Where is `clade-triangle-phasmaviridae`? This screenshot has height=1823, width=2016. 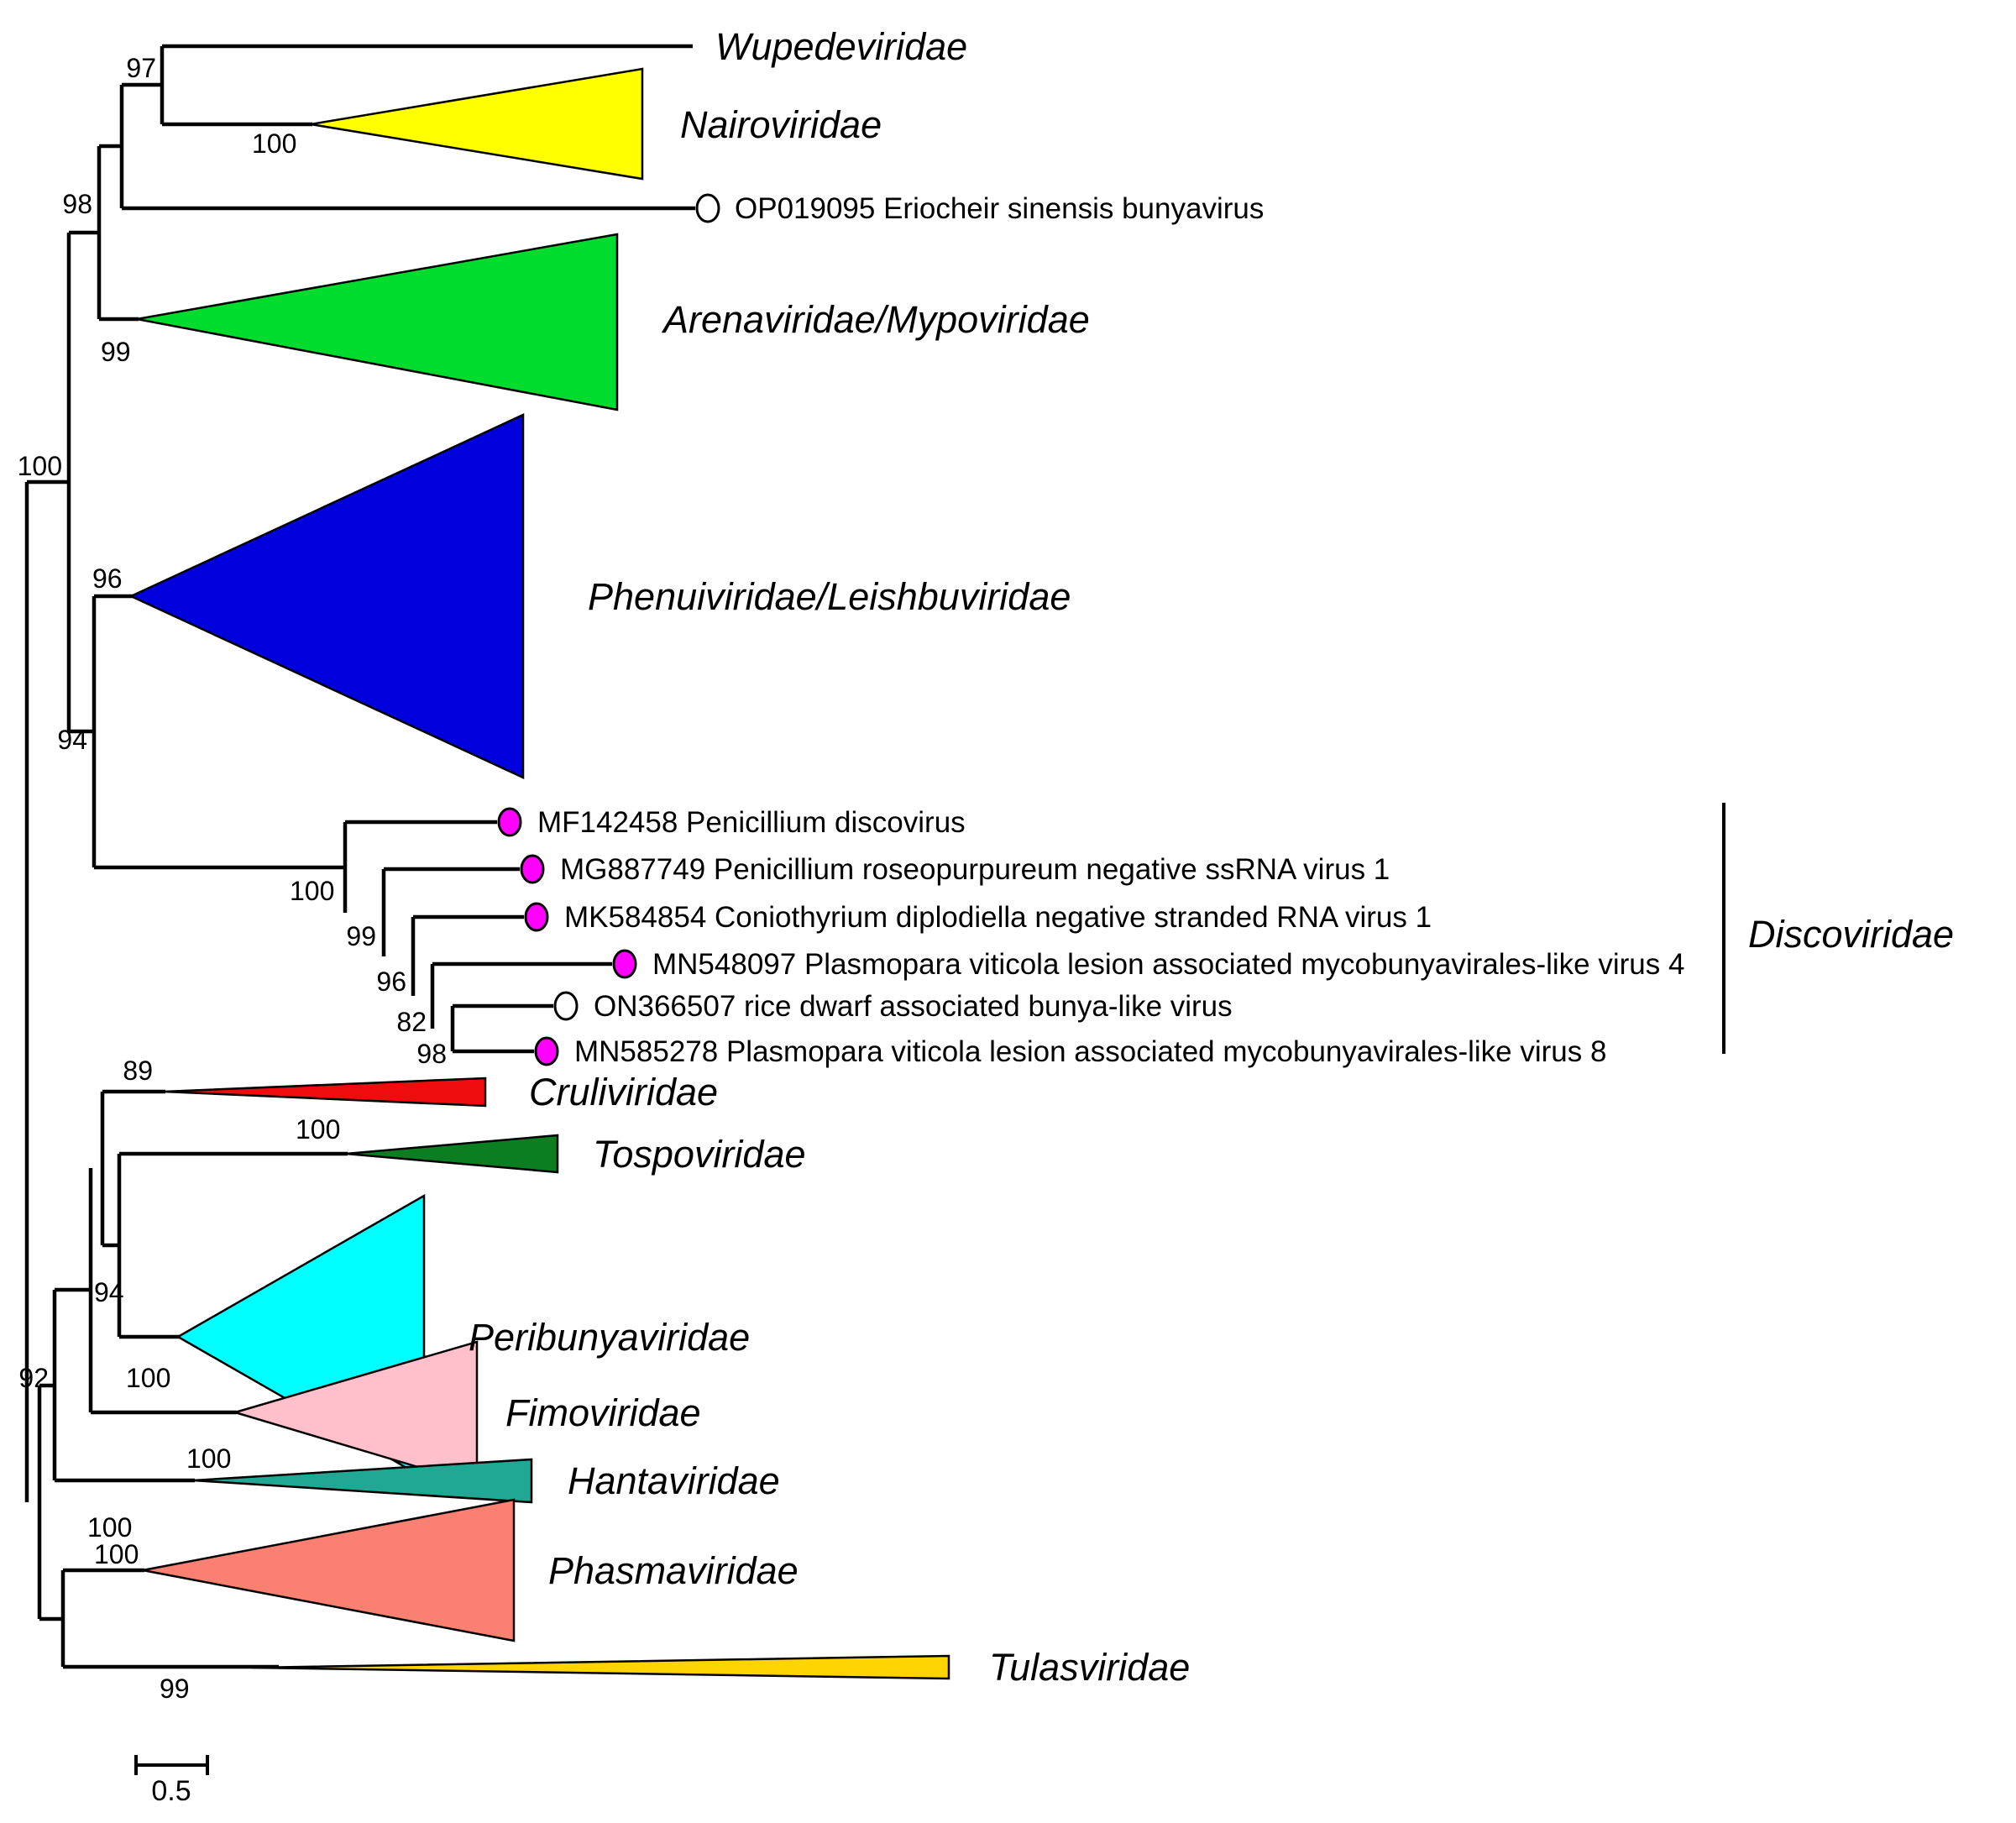 clade-triangle-phasmaviridae is located at coordinates (329, 1570).